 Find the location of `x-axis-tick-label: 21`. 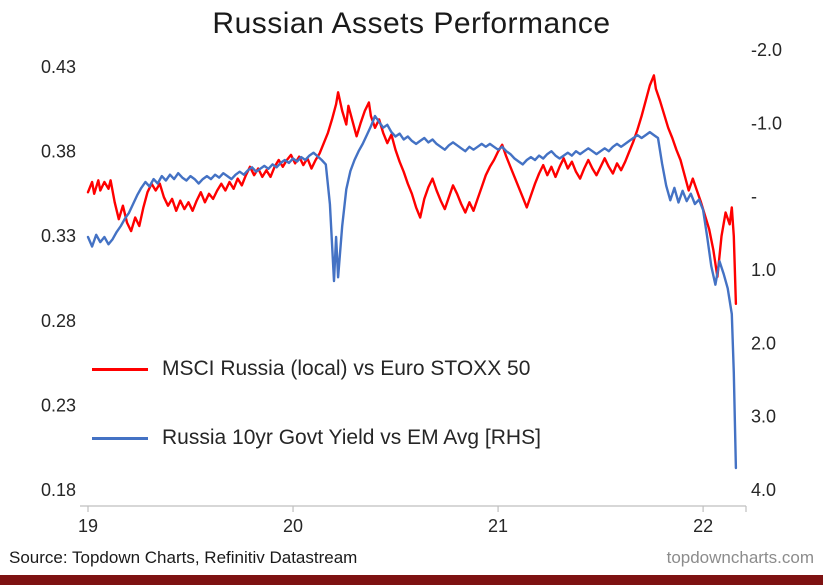

x-axis-tick-label: 21 is located at coordinates (498, 526).